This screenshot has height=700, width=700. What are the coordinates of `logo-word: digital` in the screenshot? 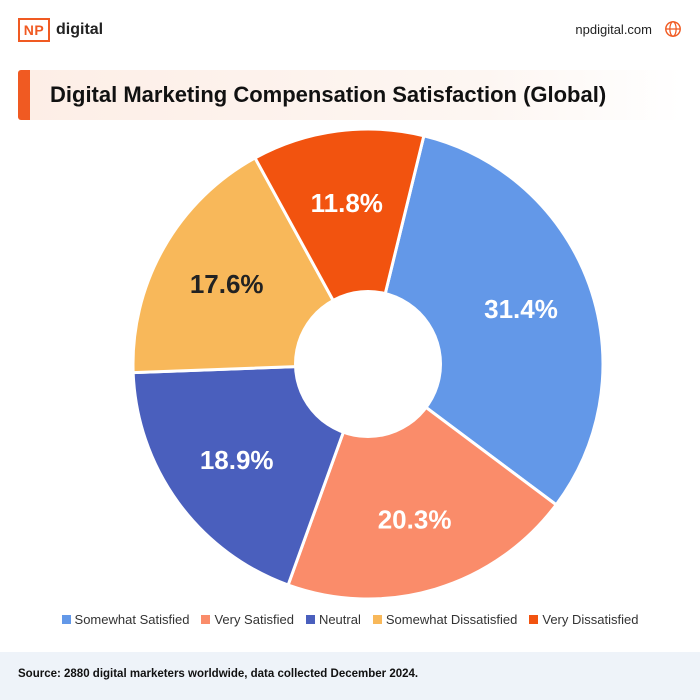 It's located at (80, 29).